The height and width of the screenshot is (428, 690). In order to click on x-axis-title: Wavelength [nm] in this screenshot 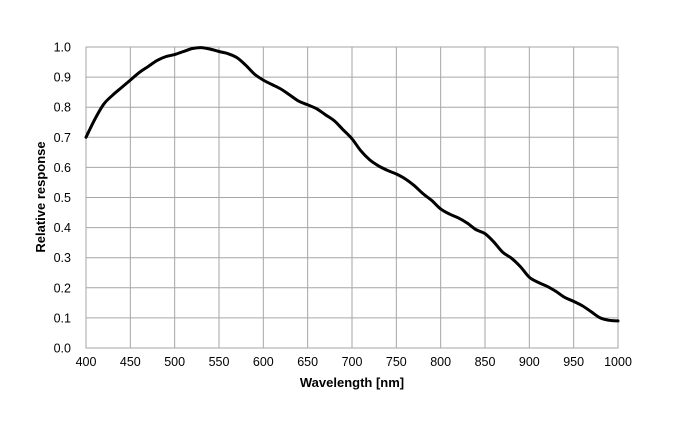, I will do `click(352, 382)`.